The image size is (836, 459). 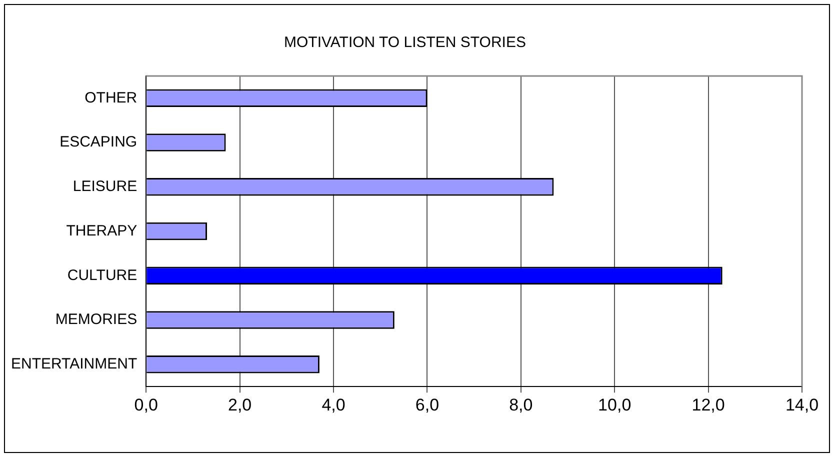 I want to click on y-tick-label: OTHER, so click(x=111, y=97).